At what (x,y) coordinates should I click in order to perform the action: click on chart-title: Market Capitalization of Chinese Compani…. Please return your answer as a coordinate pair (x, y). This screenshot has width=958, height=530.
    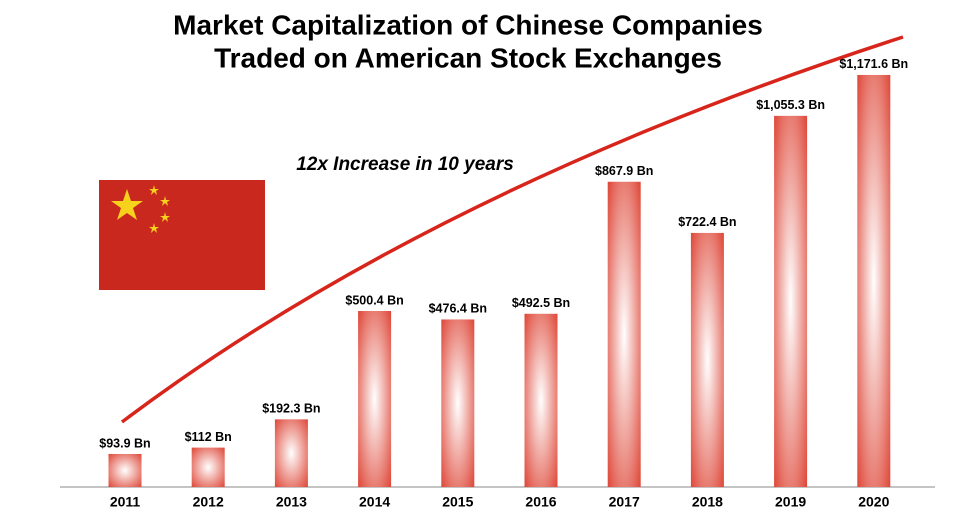
    Looking at the image, I should click on (468, 24).